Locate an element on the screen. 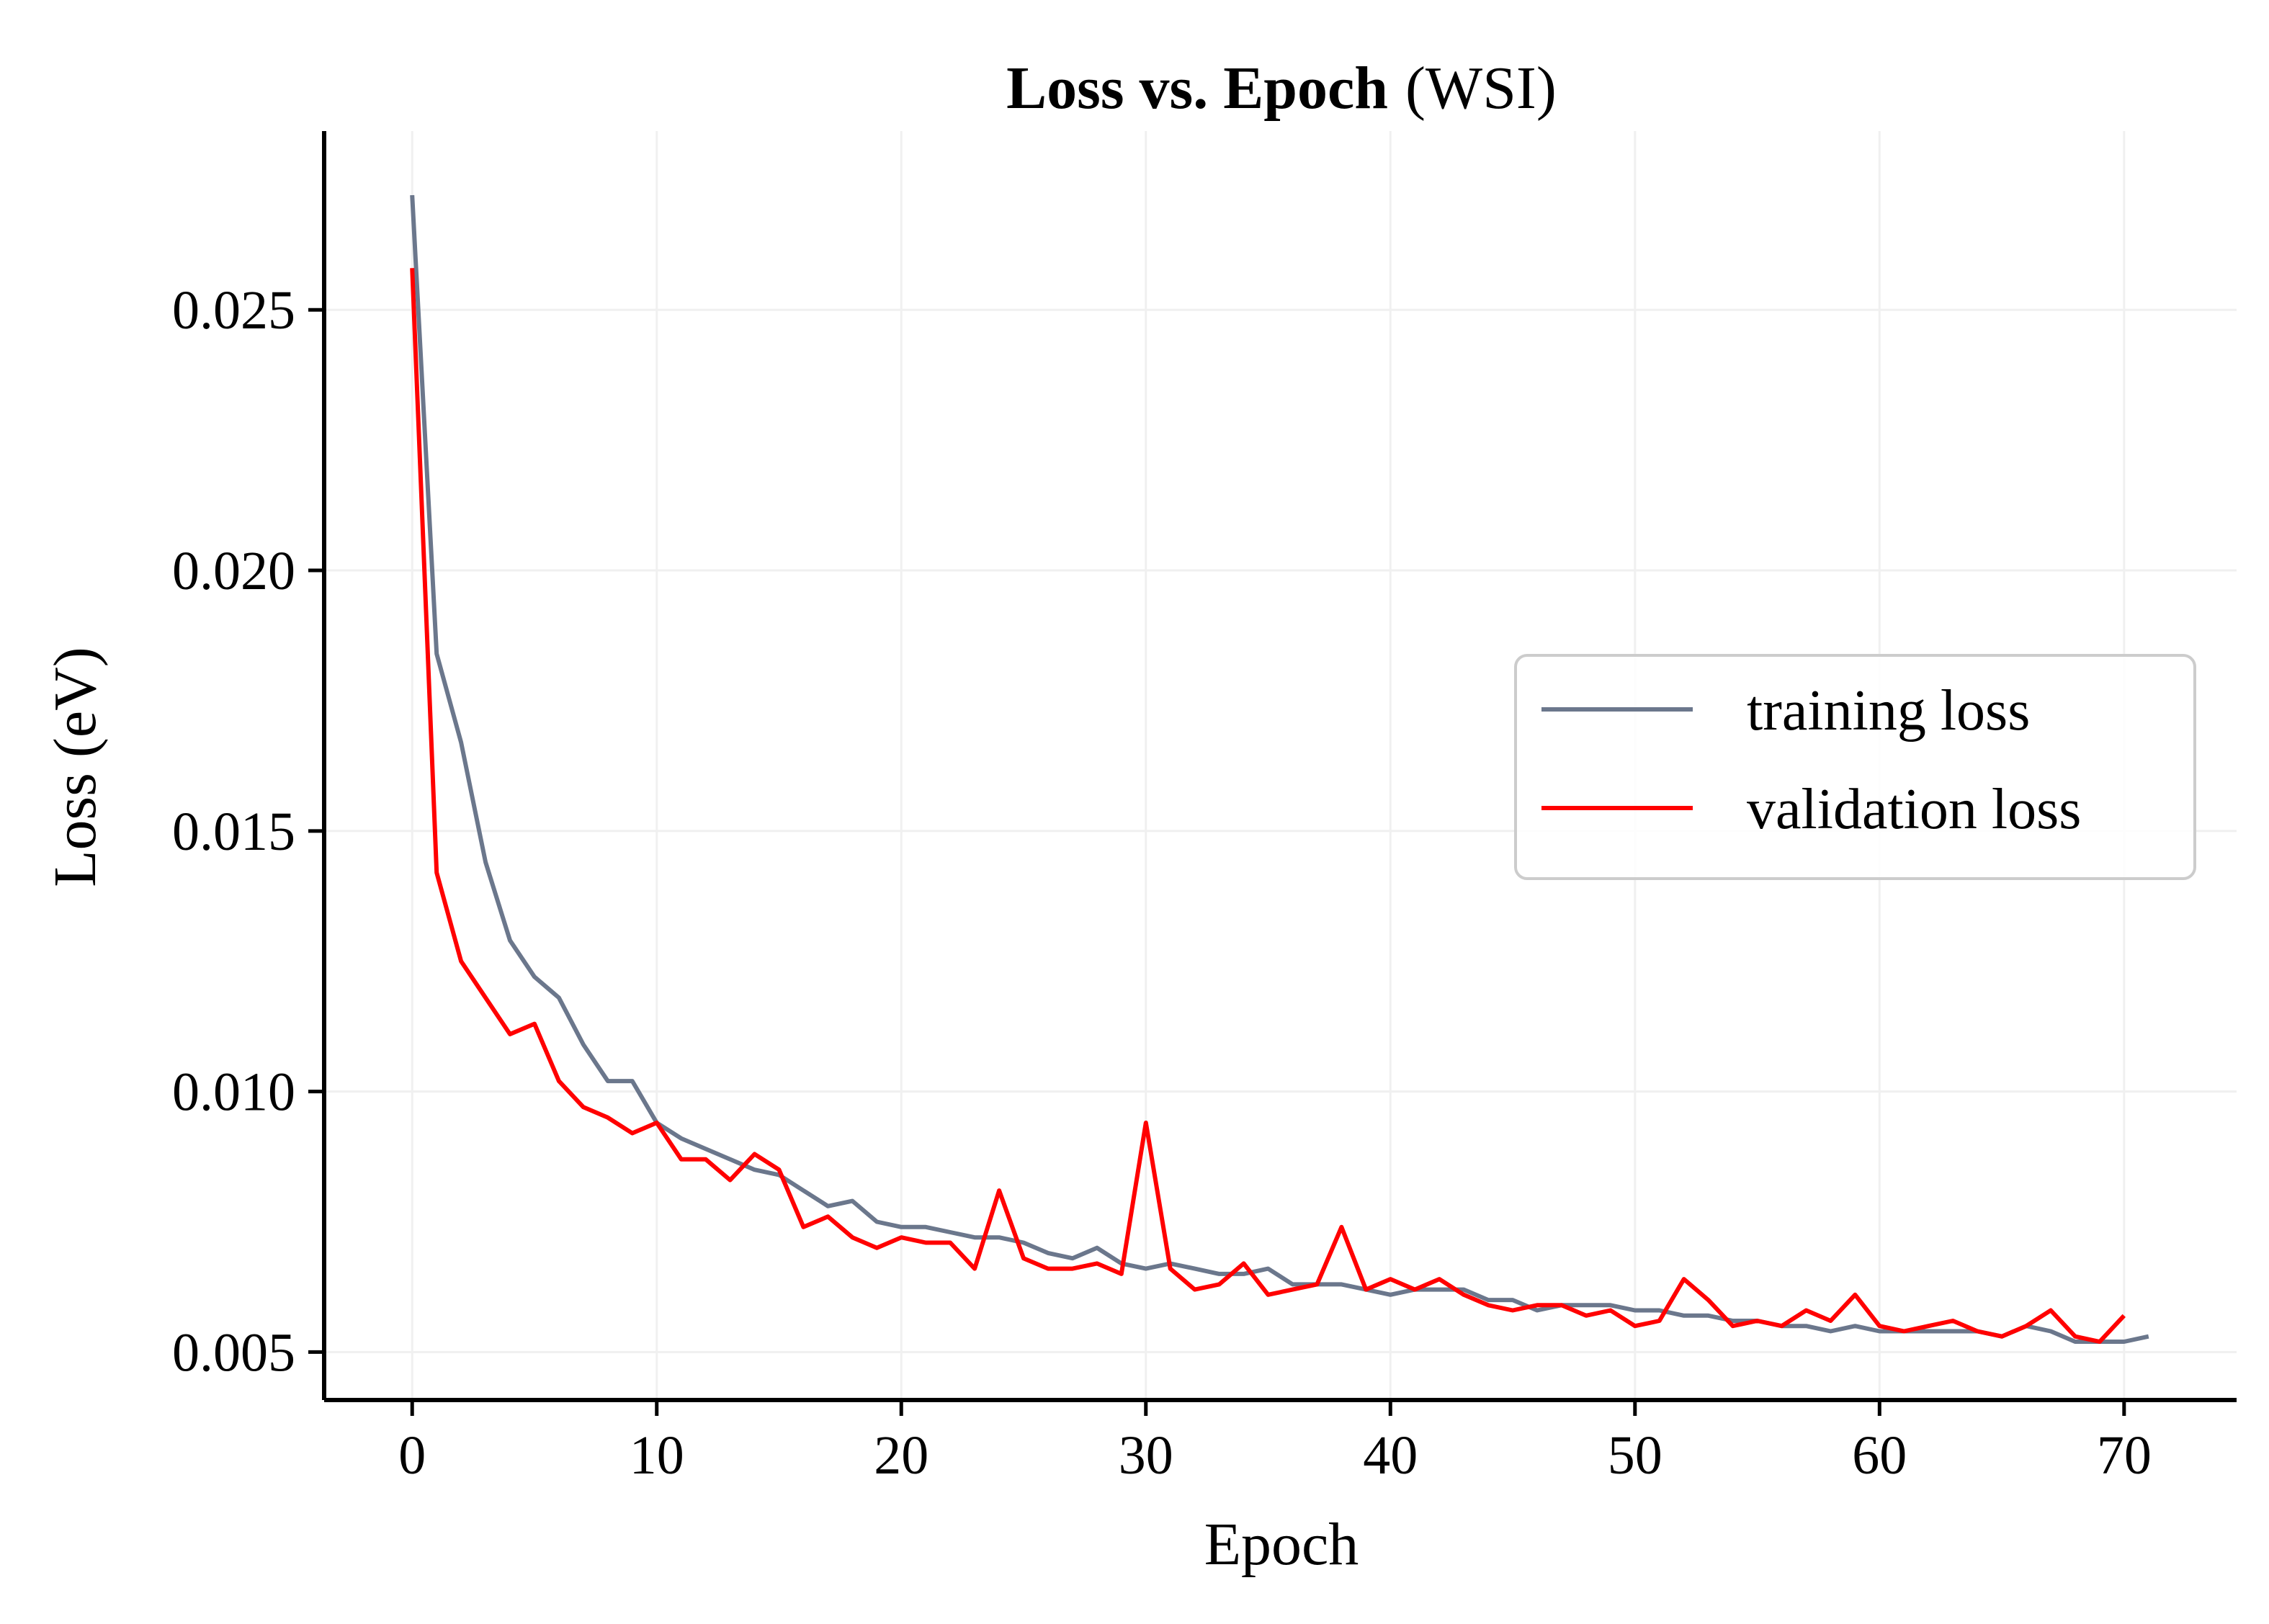 This screenshot has width=2269, height=1624. legend-label-validation-loss: validation loss is located at coordinates (1914, 810).